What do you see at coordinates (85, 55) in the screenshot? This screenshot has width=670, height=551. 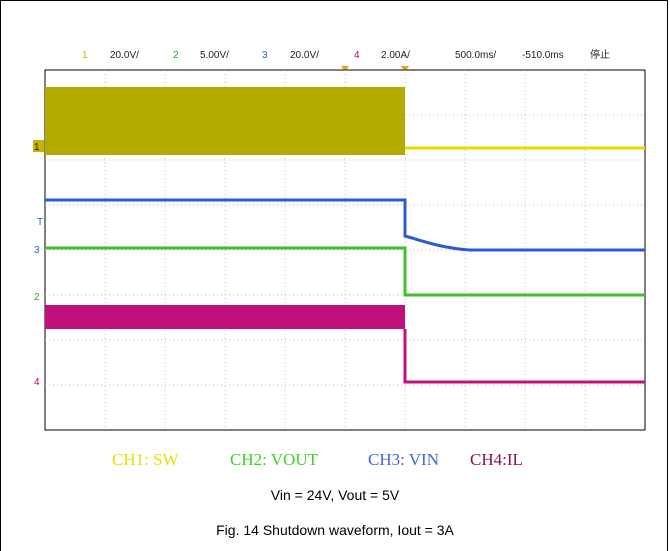 I see `ch-number: 1` at bounding box center [85, 55].